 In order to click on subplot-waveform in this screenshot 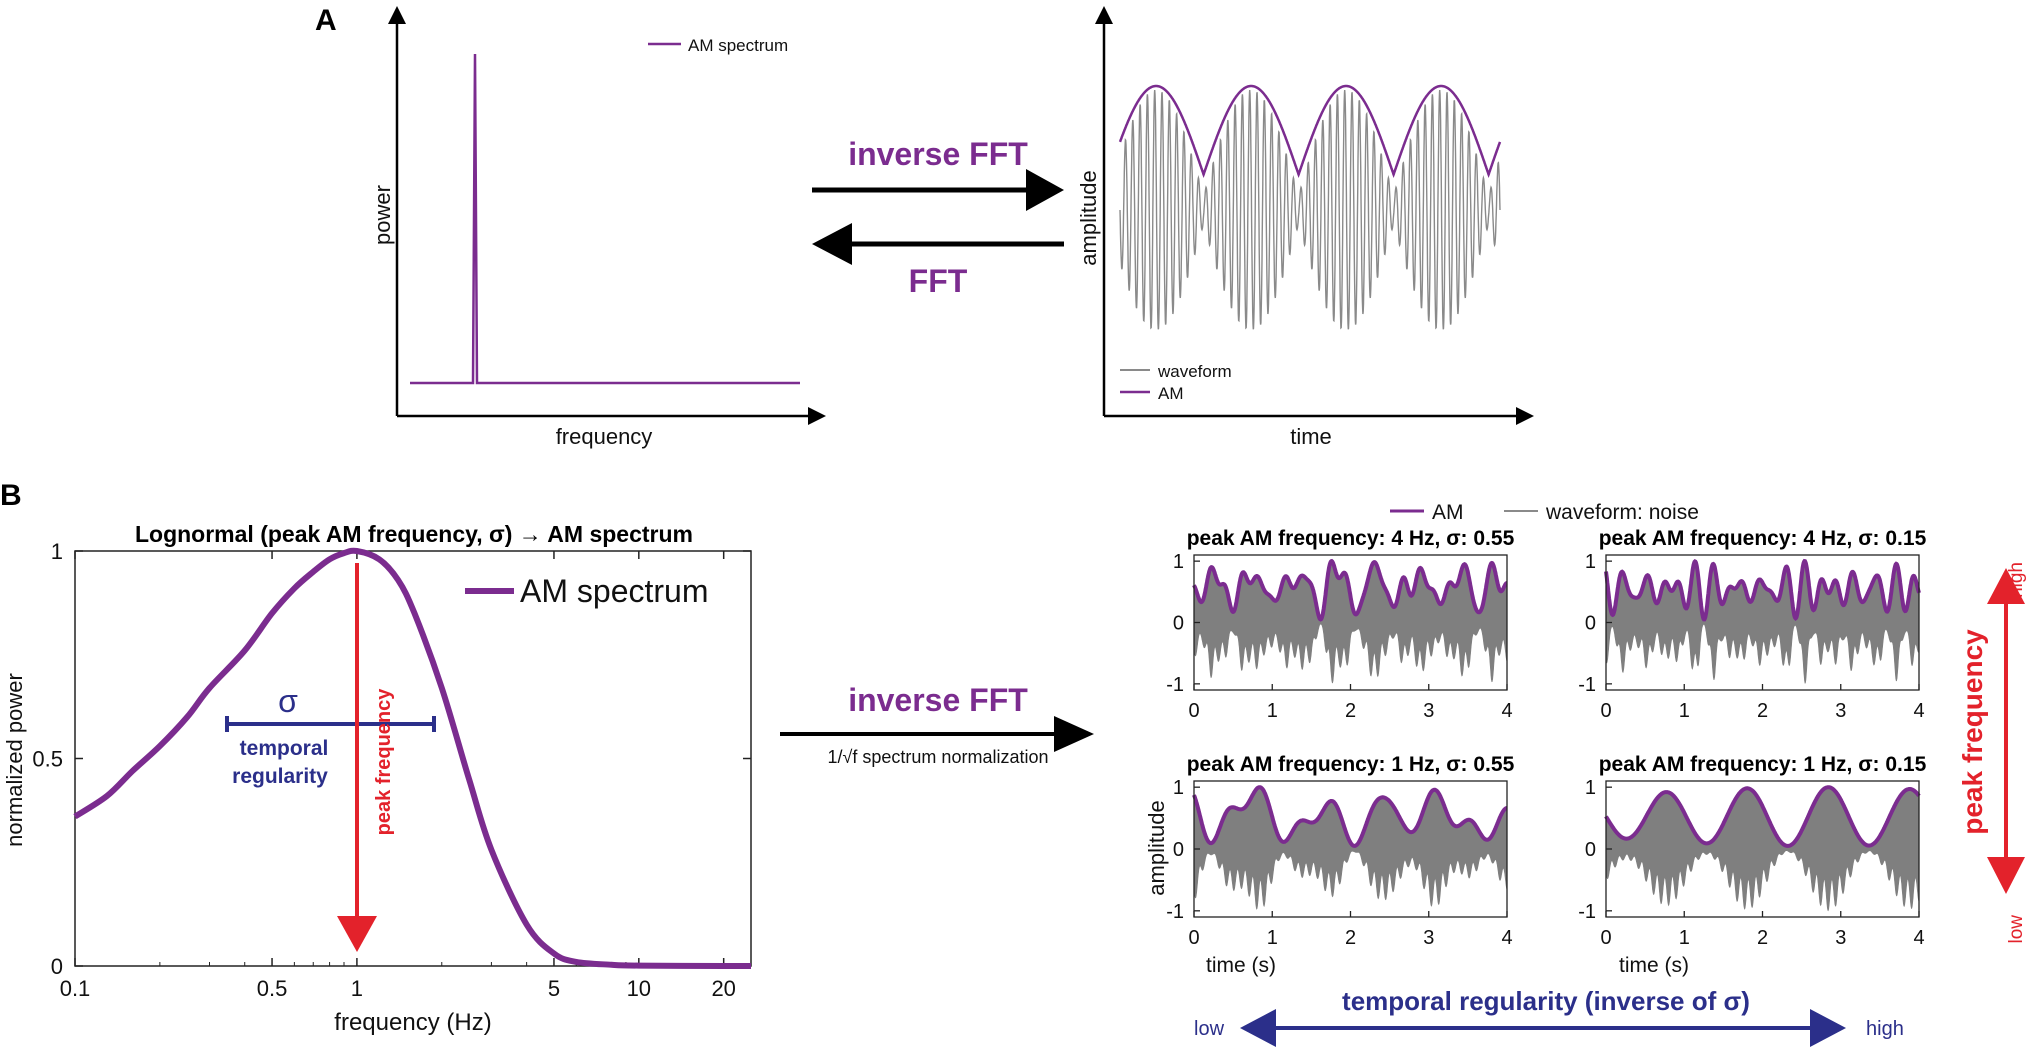, I will do `click(1350, 848)`.